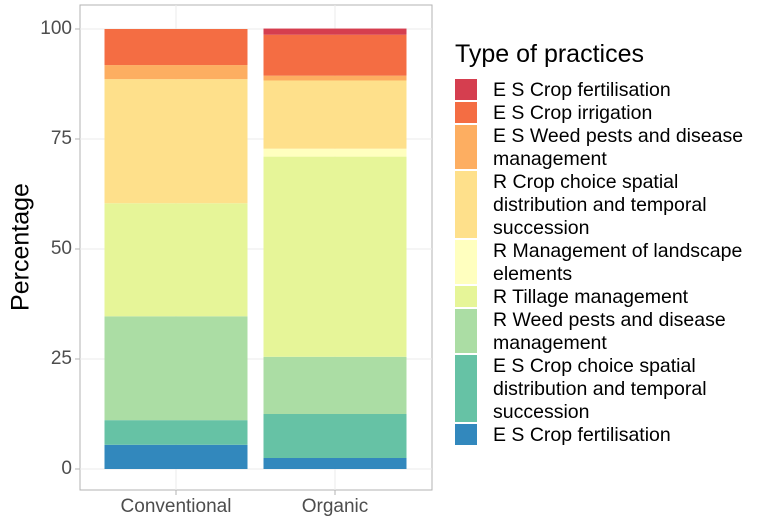 The height and width of the screenshot is (519, 780). What do you see at coordinates (21, 247) in the screenshot?
I see `y-axis-label: Percentage` at bounding box center [21, 247].